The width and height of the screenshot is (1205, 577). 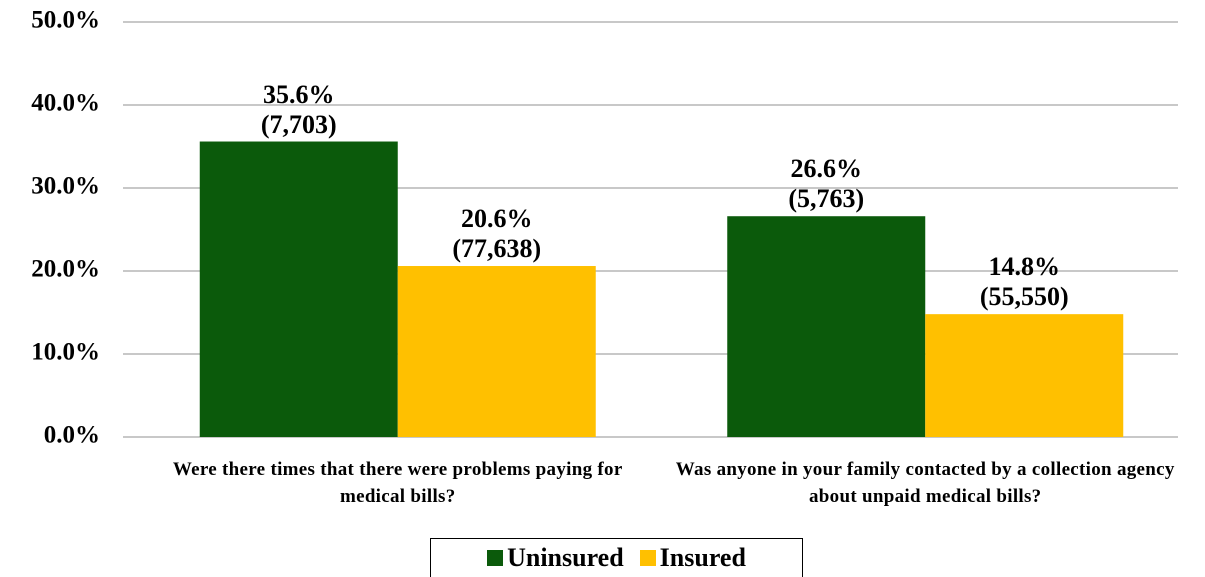 What do you see at coordinates (497, 234) in the screenshot?
I see `data-label: 20.6% (77,638)` at bounding box center [497, 234].